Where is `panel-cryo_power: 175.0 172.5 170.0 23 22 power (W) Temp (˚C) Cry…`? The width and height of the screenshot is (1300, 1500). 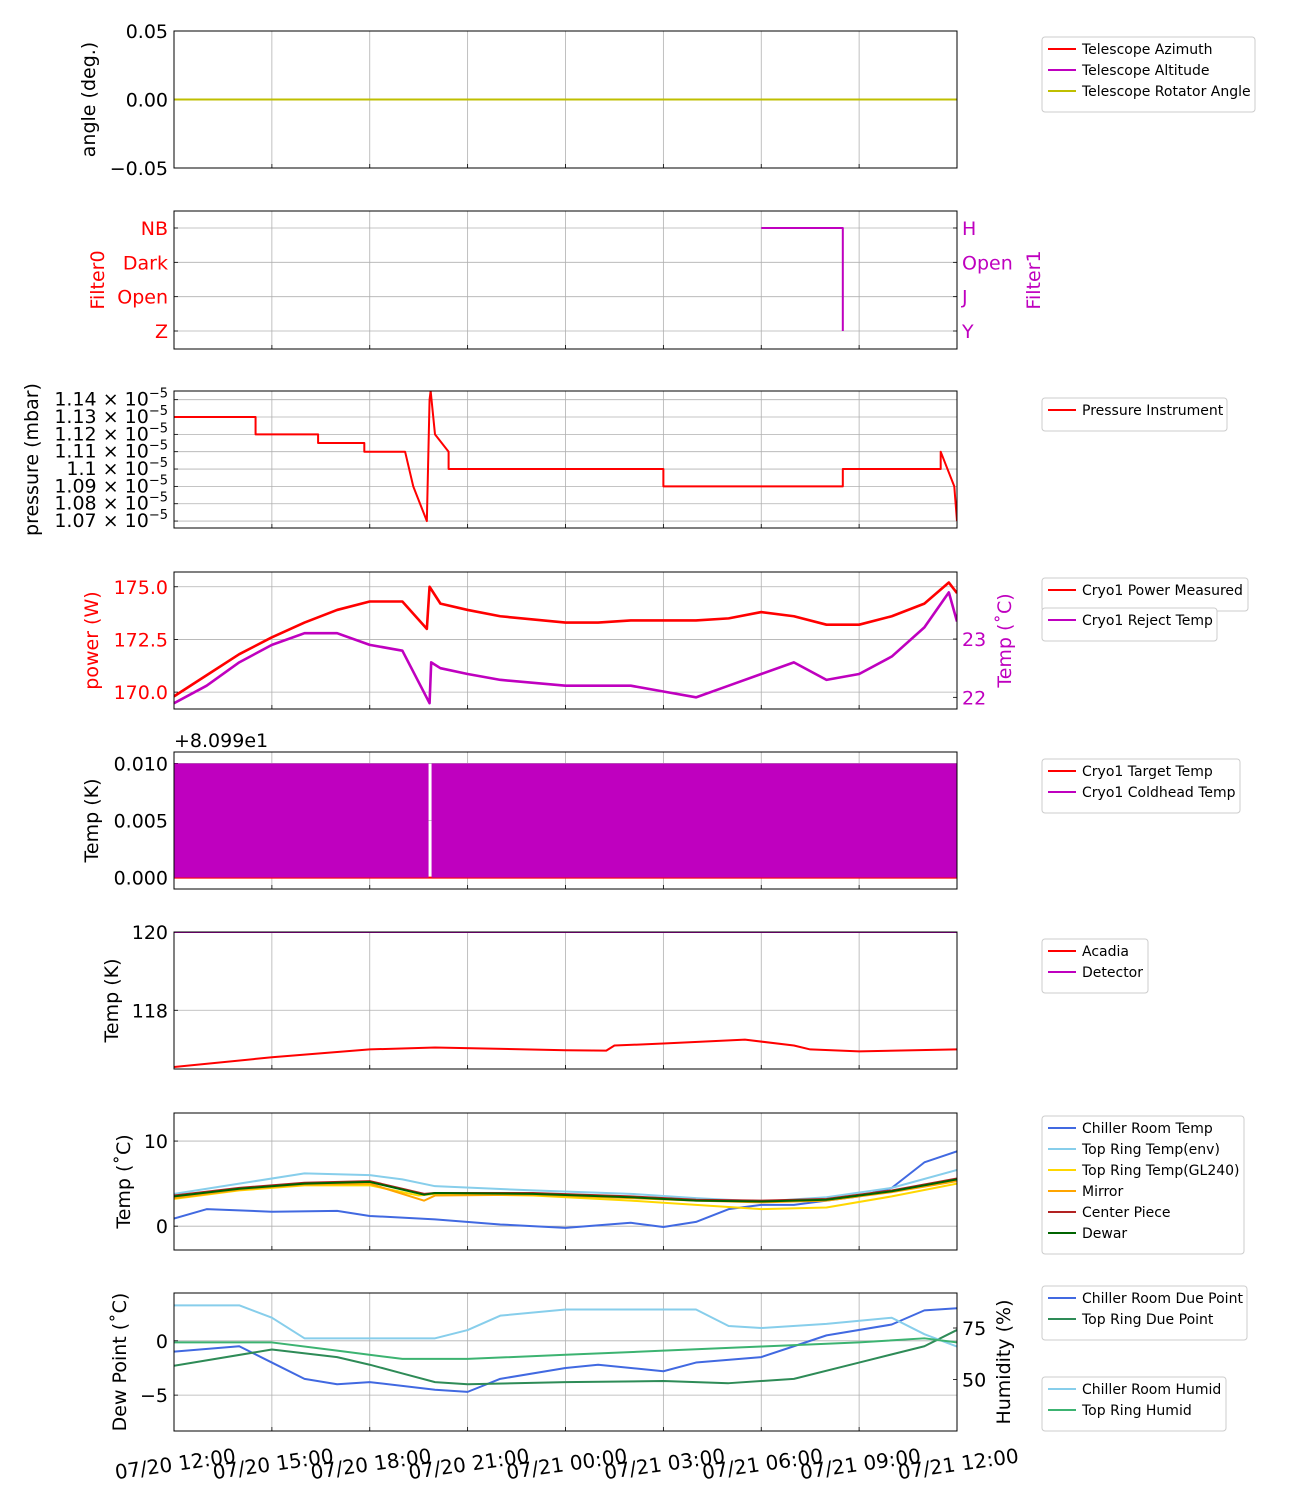 panel-cryo_power: 175.0 172.5 170.0 23 22 power (W) Temp (˚C) Cry… is located at coordinates (665, 640).